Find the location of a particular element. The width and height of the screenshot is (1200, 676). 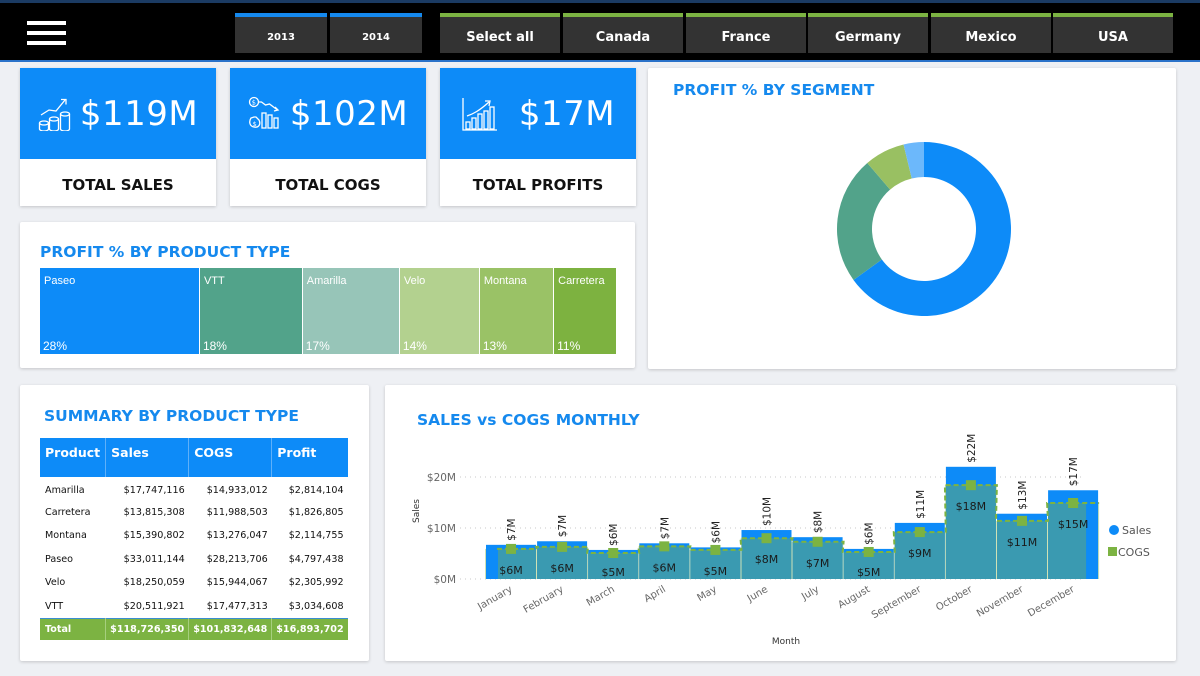

product-cell: Montana is located at coordinates (66, 536).